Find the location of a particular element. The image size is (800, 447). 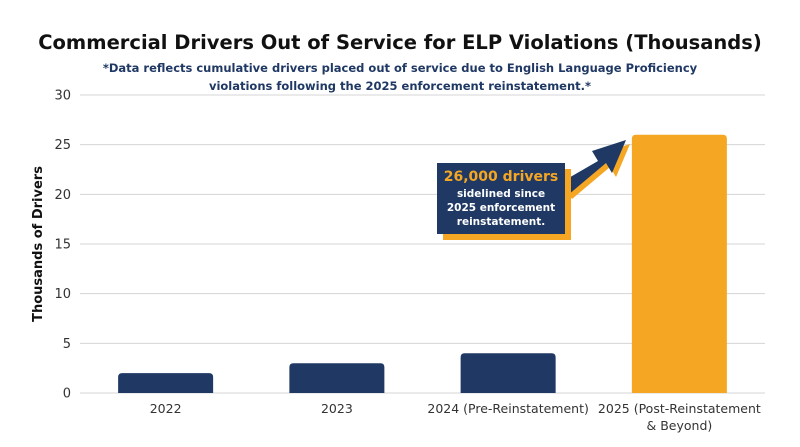

x-tick-label: 2023 is located at coordinates (337, 408).